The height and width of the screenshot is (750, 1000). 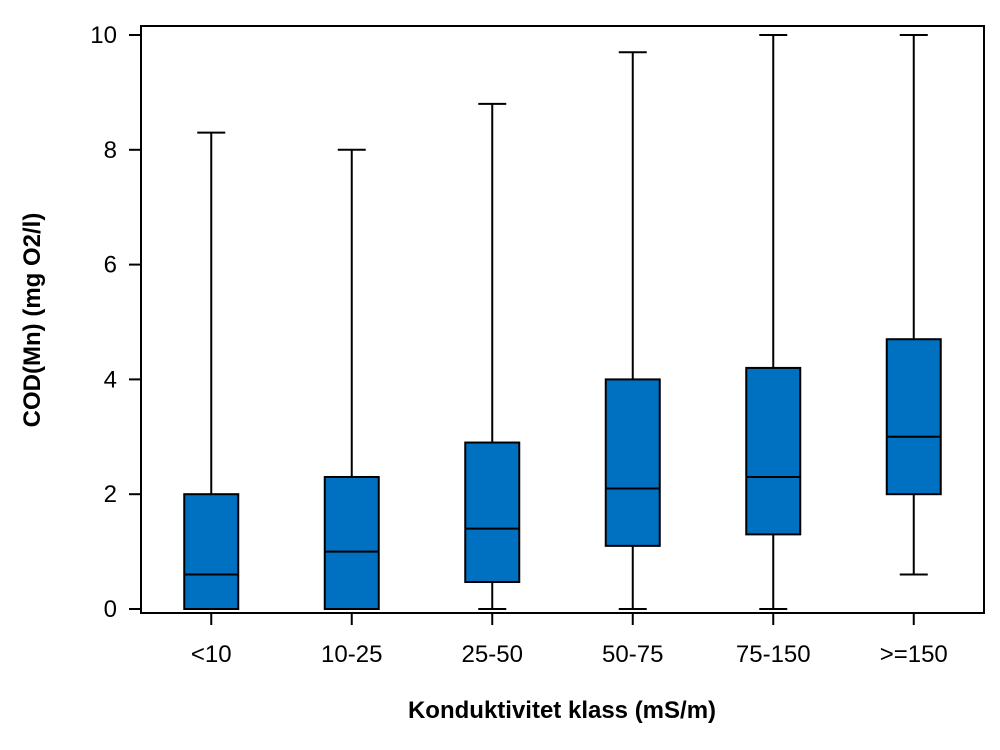 What do you see at coordinates (569, 640) in the screenshot?
I see `x-axis: <10 10-25 25-50 50-75 75-150 >=150` at bounding box center [569, 640].